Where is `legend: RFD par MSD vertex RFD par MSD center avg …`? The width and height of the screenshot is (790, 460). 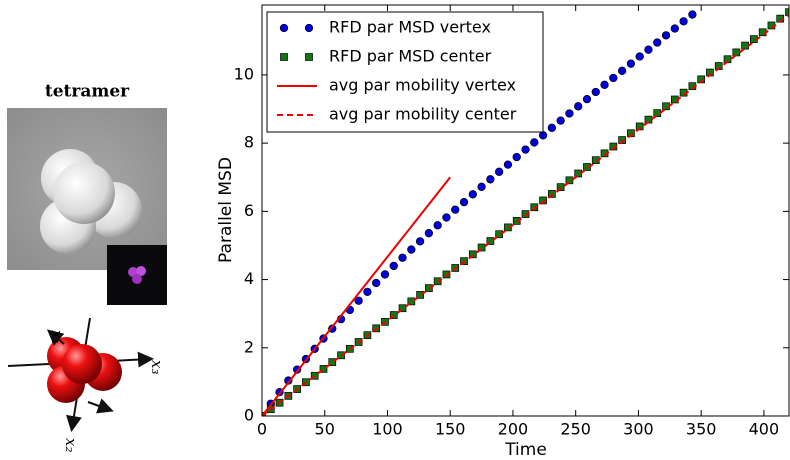
legend: RFD par MSD vertex RFD par MSD center avg … is located at coordinates (405, 72).